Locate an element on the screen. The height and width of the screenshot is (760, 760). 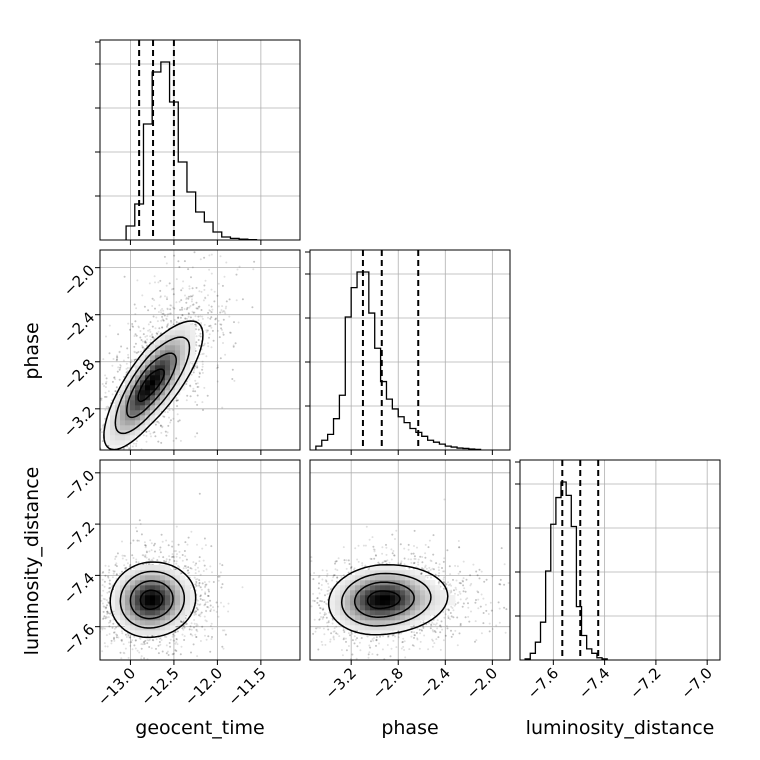
histogram-step is located at coordinates (398, 361).